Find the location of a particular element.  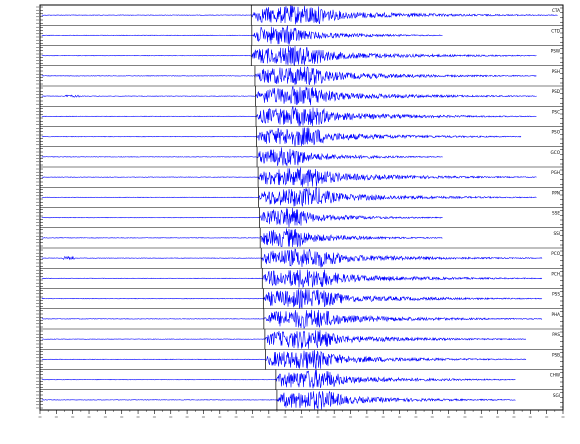

station-label: SSE is located at coordinates (556, 213).